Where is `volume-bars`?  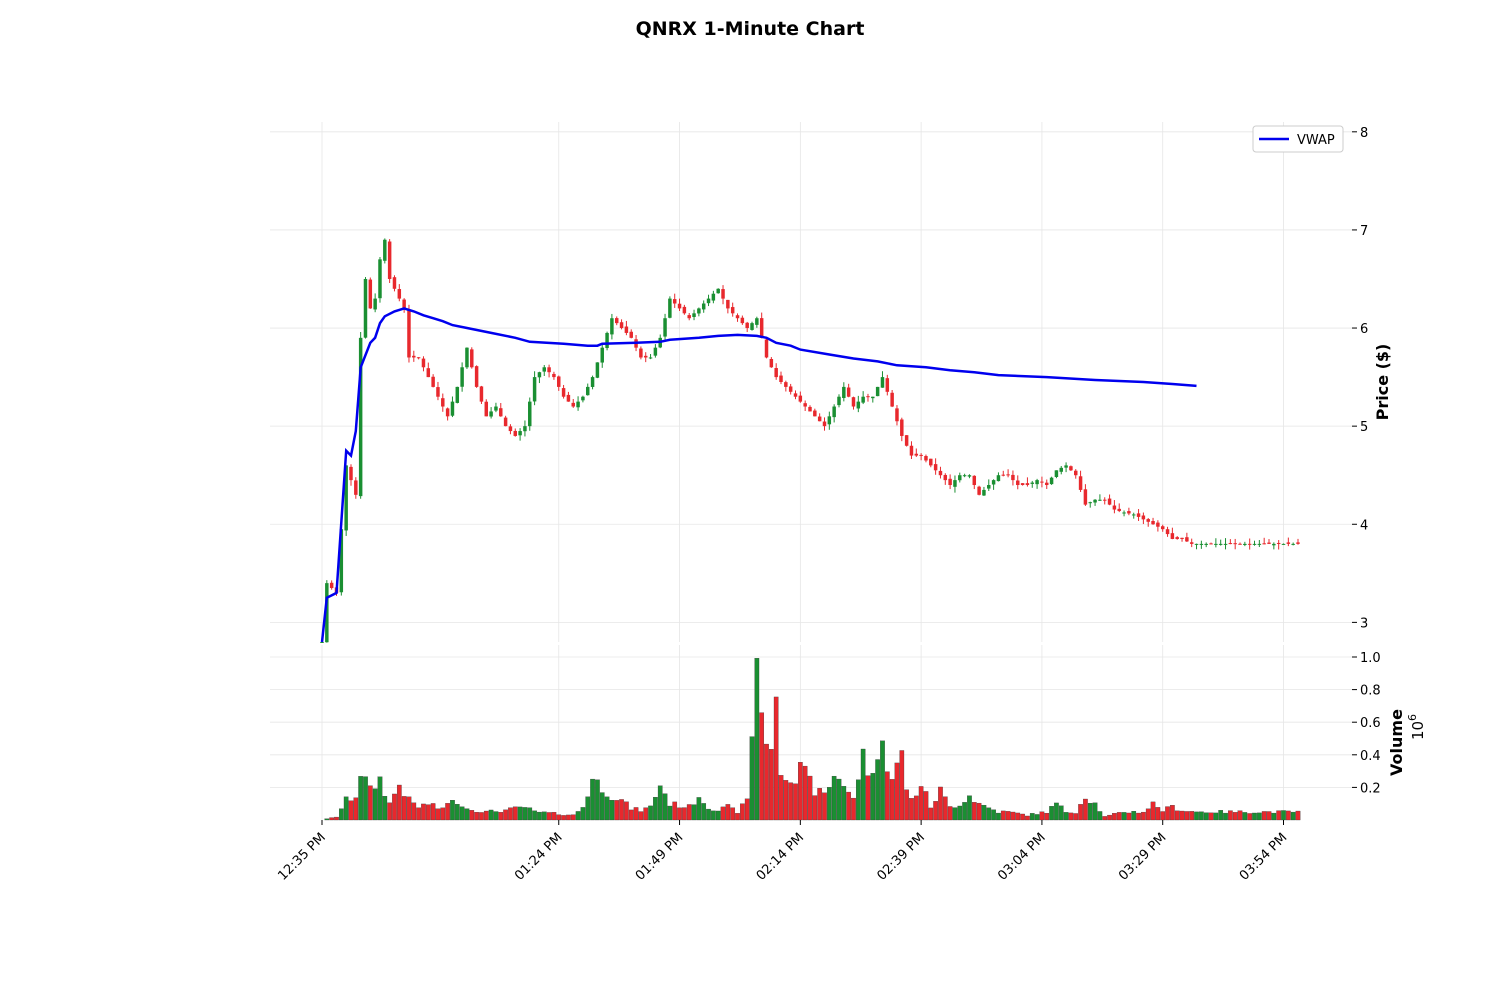 volume-bars is located at coordinates (812, 739).